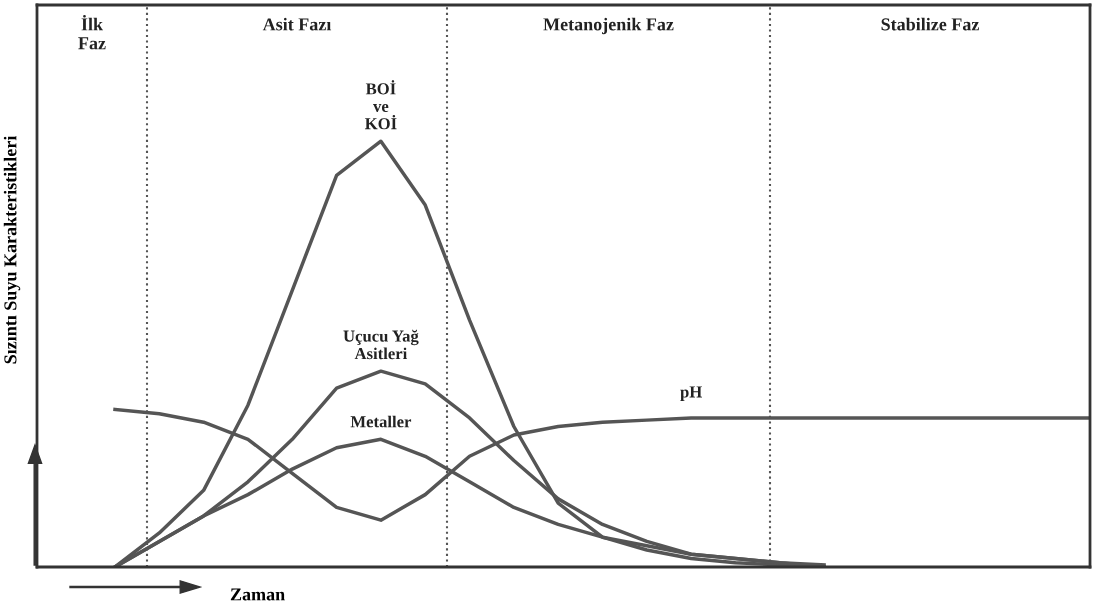 This screenshot has height=613, width=1099. What do you see at coordinates (380, 105) in the screenshot?
I see `series-label: BOİ ve KOİ` at bounding box center [380, 105].